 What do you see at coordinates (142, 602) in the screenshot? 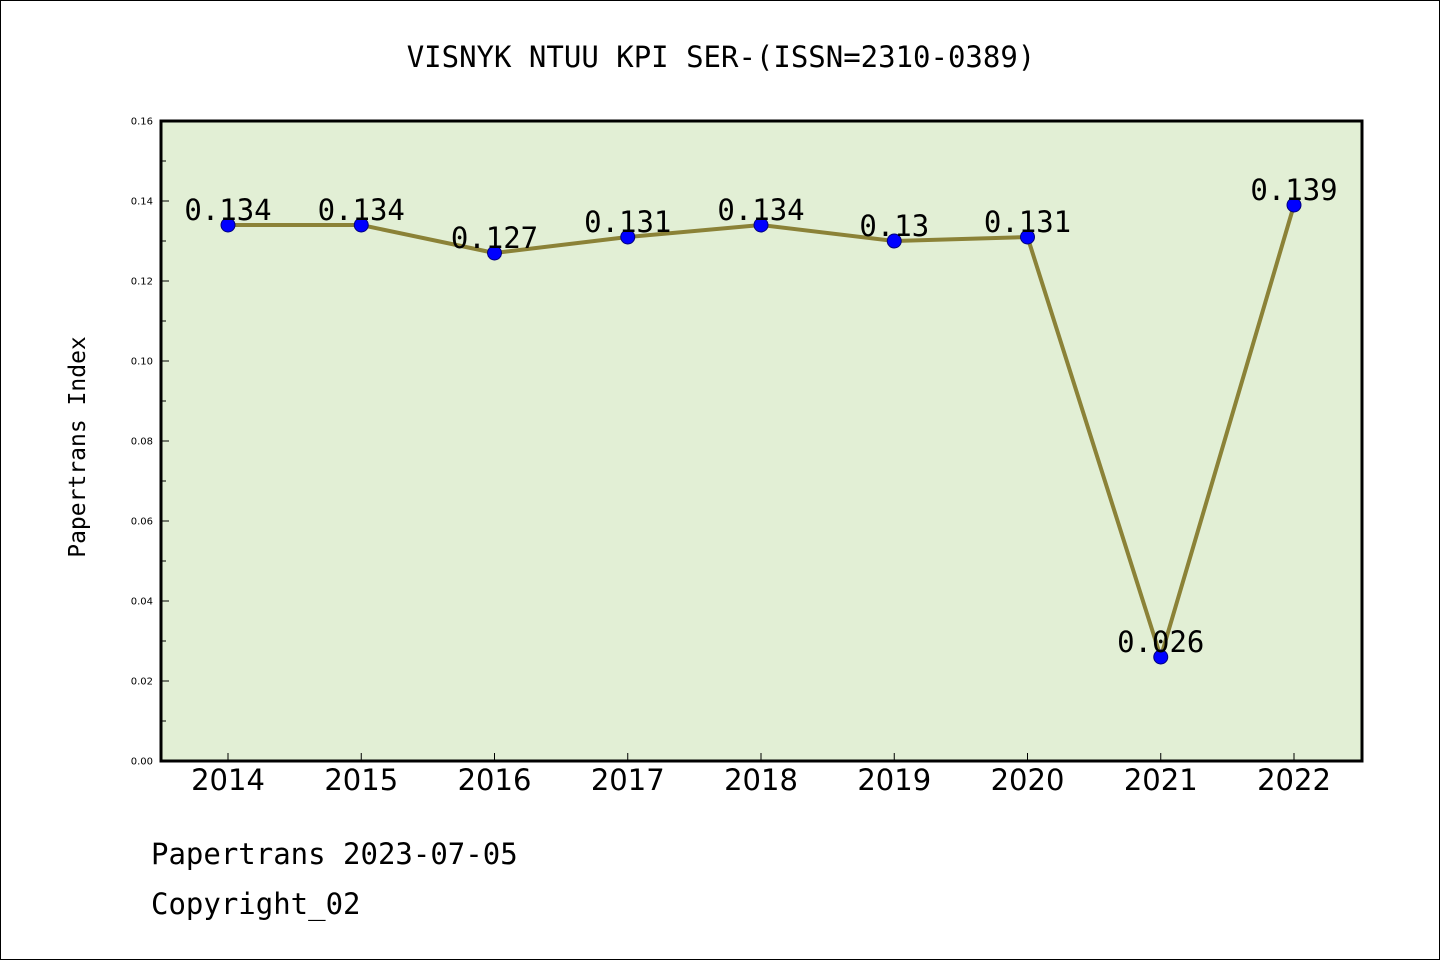
I see `y-tick-label: 0.04` at bounding box center [142, 602].